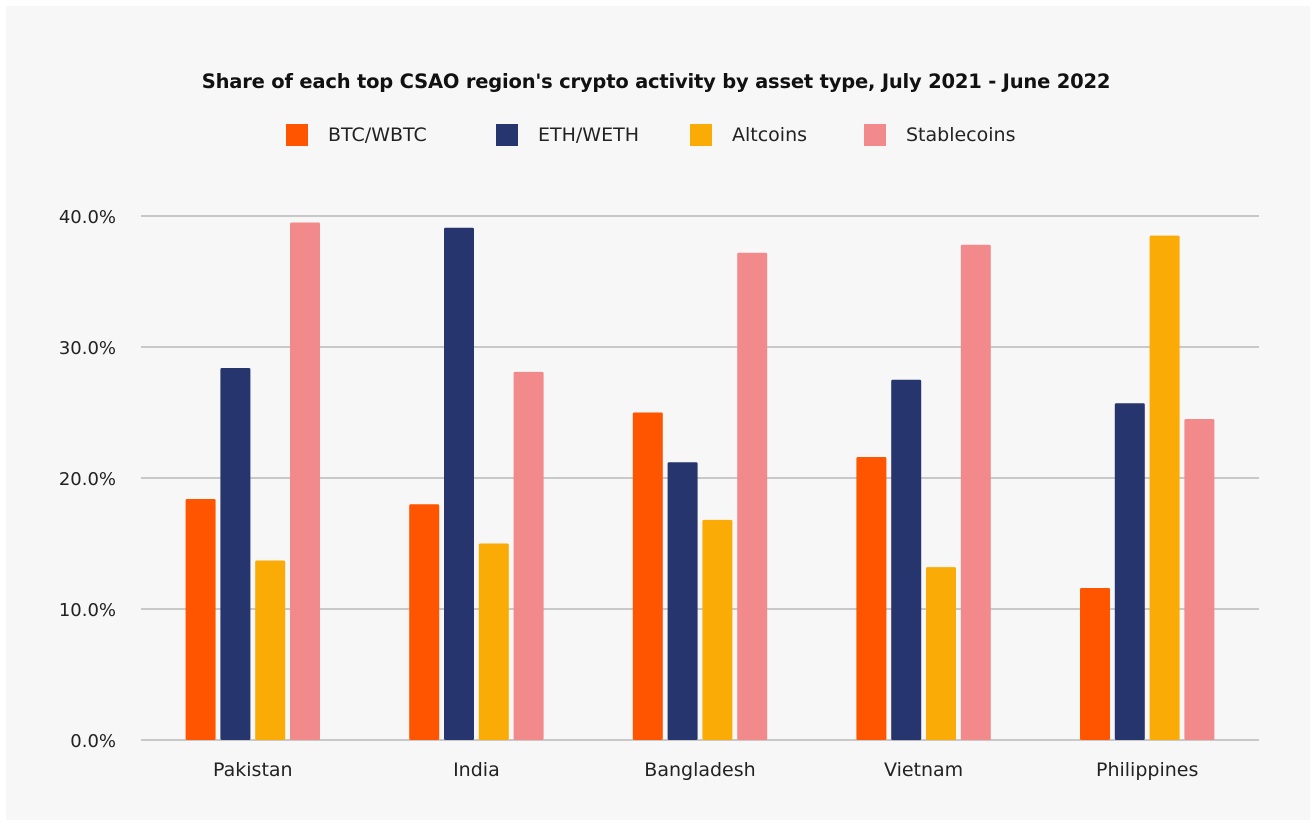  What do you see at coordinates (906, 560) in the screenshot?
I see `bar-vietnam-eth-weth` at bounding box center [906, 560].